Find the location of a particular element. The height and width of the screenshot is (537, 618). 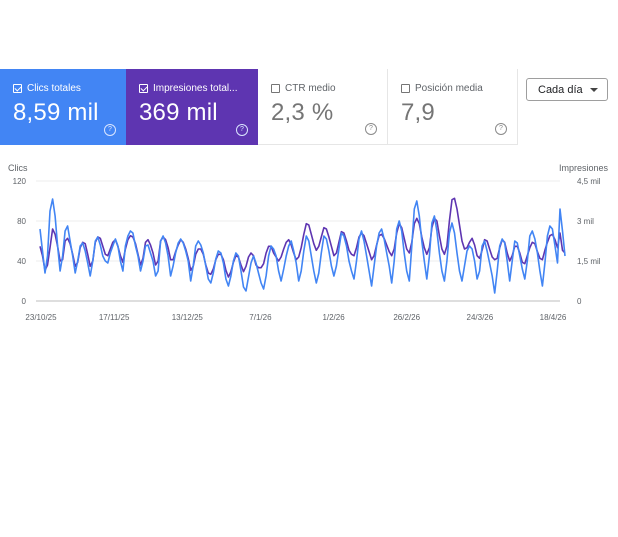

y-right-tick-label: 1,5 mil is located at coordinates (589, 261).